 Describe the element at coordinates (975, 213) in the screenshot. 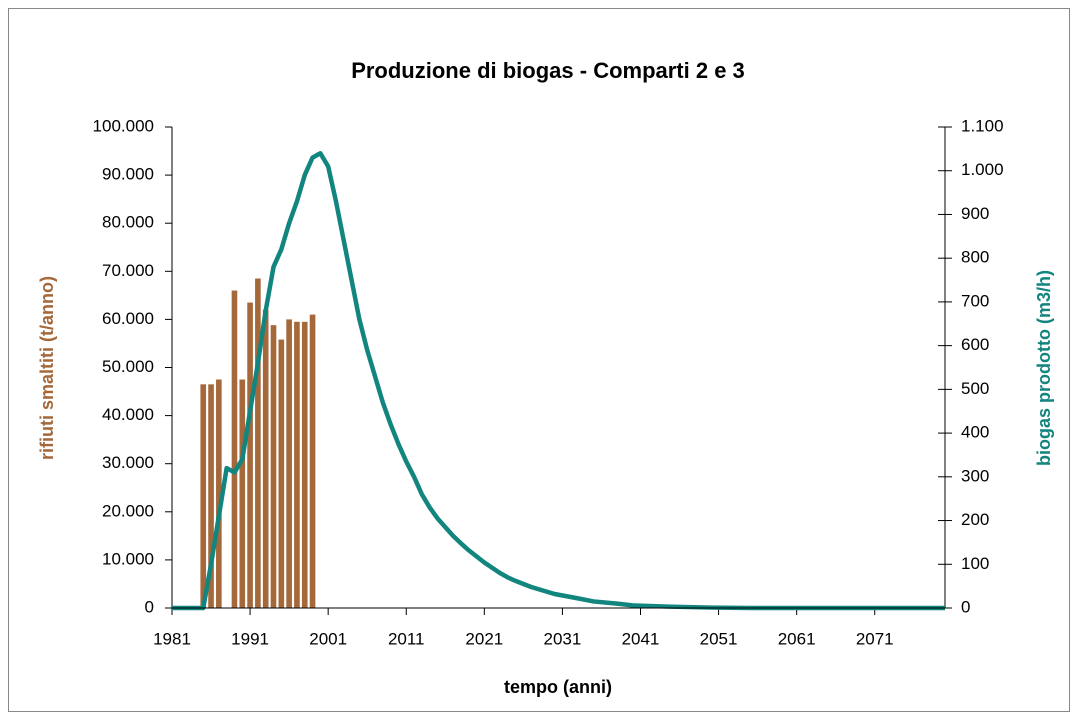

I see `y2-tick-label: 900` at that location.